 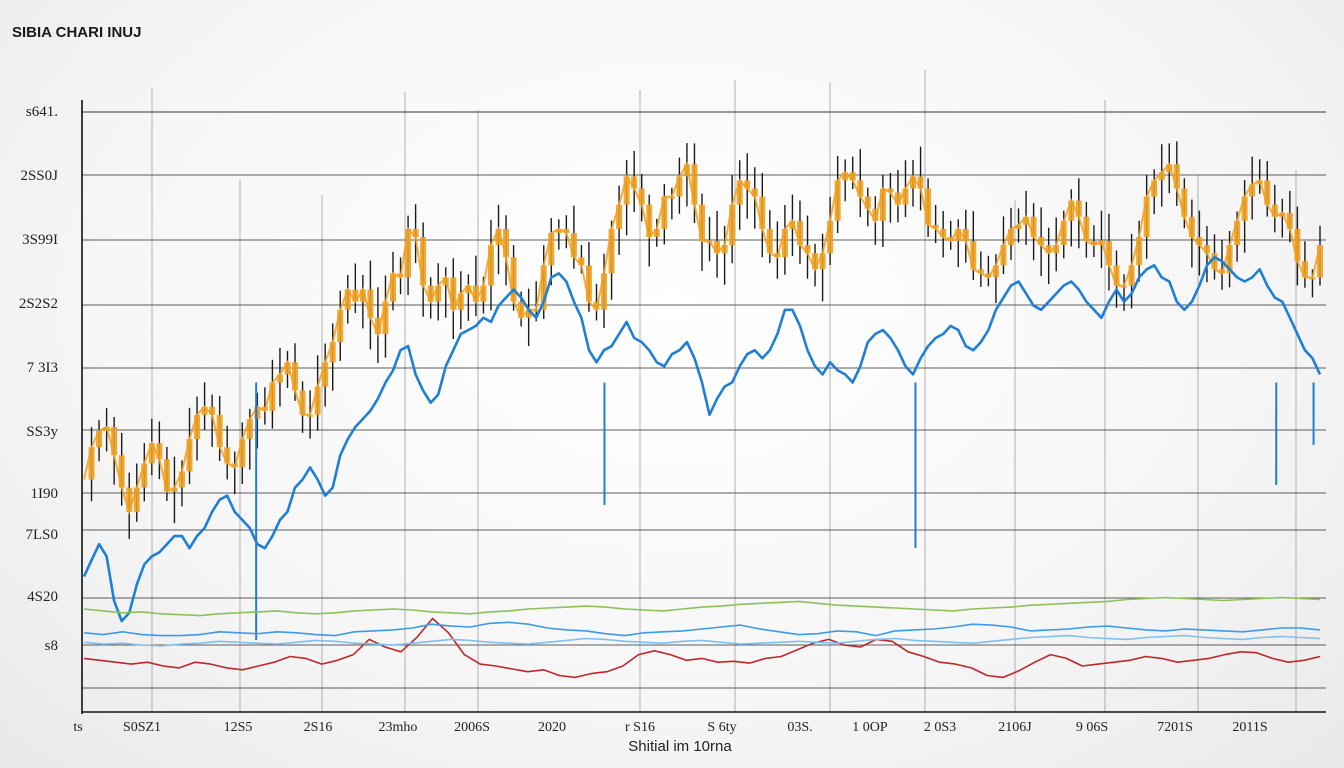 I want to click on y-tick-label: SS3y, so click(x=42, y=432).